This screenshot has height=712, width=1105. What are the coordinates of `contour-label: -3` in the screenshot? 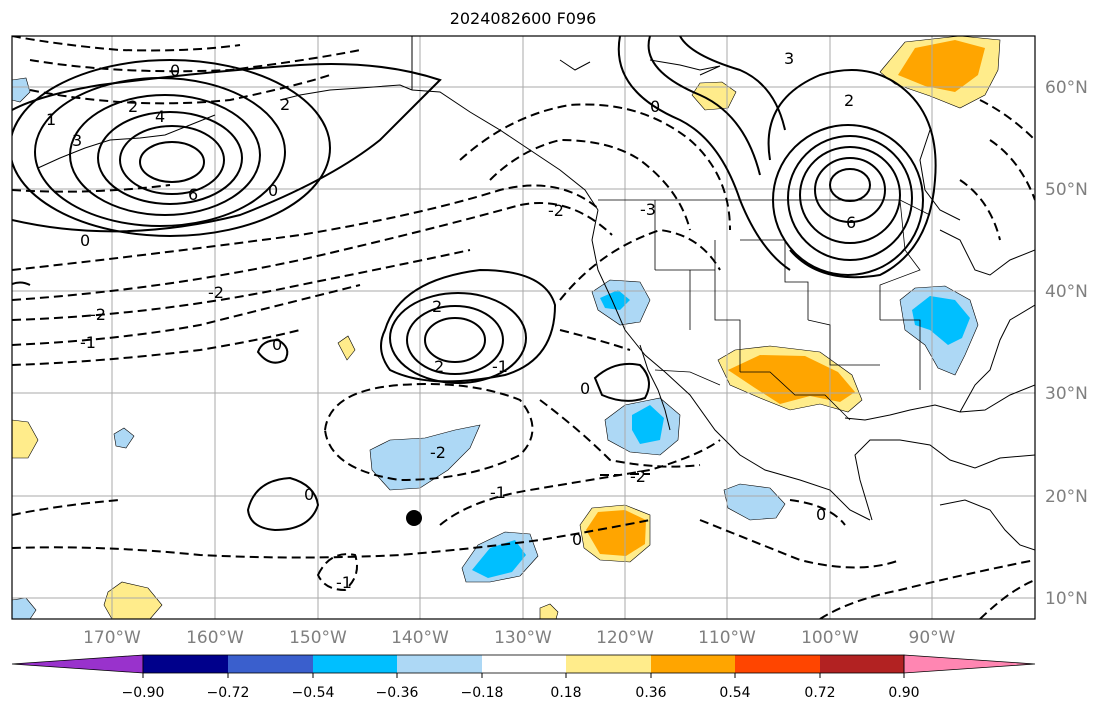 It's located at (648, 209).